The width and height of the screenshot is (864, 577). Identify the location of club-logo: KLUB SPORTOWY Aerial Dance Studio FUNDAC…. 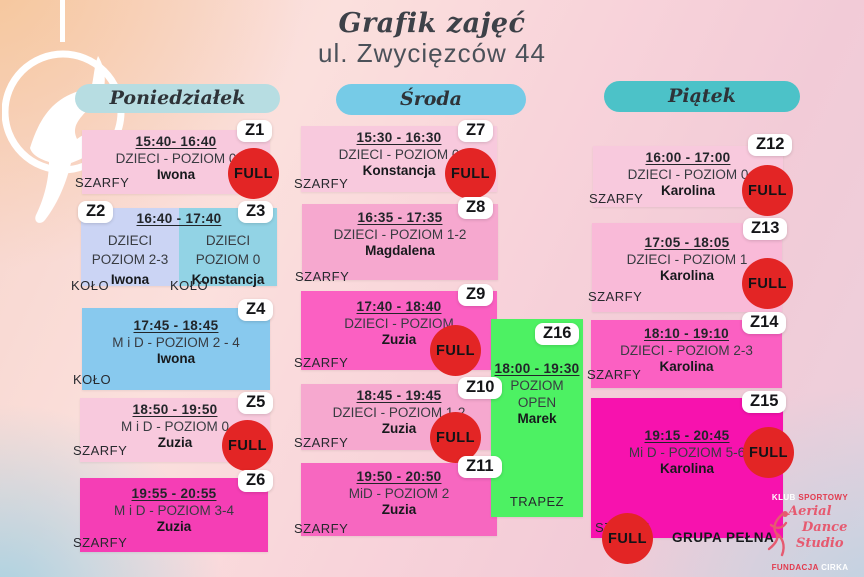
(810, 533).